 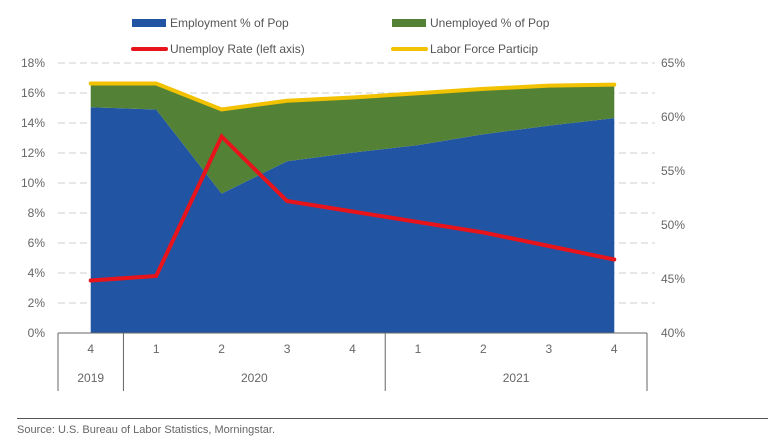 What do you see at coordinates (254, 378) in the screenshot?
I see `year-label: 2020` at bounding box center [254, 378].